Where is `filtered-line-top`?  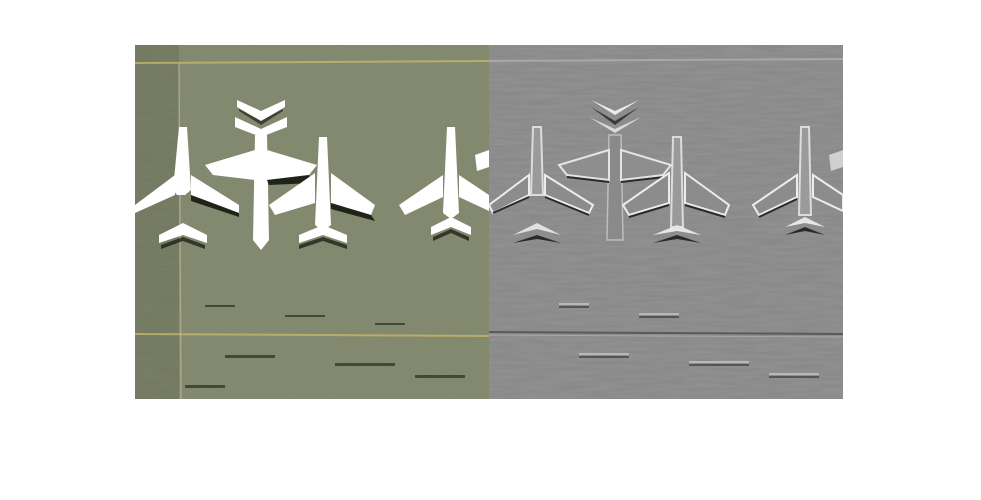 filtered-line-top is located at coordinates (666, 60).